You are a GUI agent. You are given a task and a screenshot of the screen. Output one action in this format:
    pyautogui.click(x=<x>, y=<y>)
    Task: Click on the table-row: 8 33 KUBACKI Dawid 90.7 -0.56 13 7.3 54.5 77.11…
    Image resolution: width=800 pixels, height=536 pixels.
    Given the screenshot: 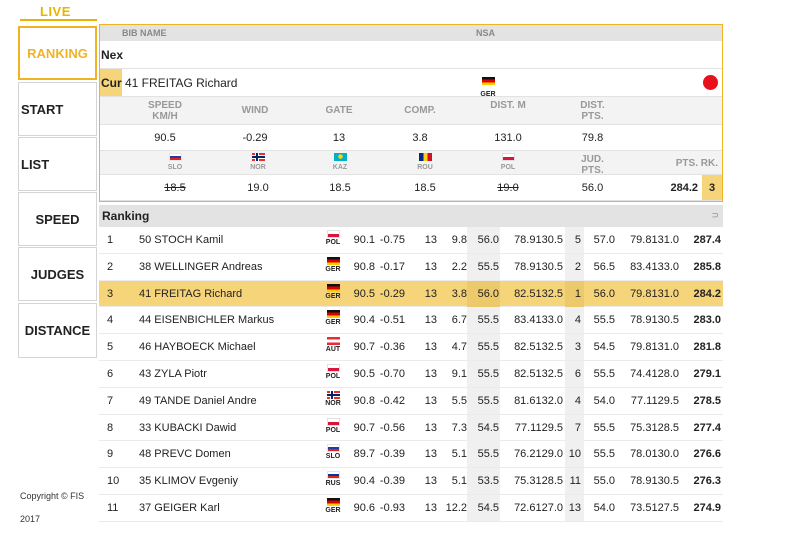 What is the action you would take?
    pyautogui.click(x=411, y=428)
    